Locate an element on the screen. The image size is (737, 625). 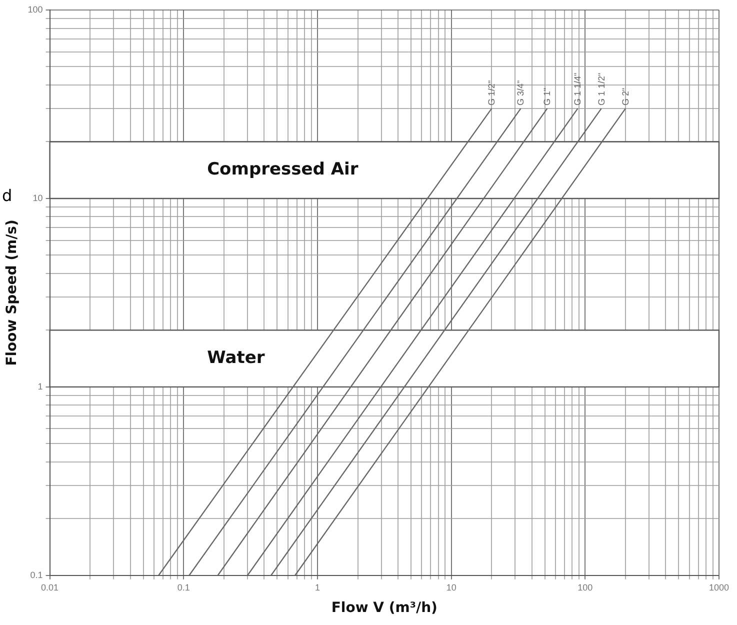
y-tick-label: 1 is located at coordinates (40, 386).